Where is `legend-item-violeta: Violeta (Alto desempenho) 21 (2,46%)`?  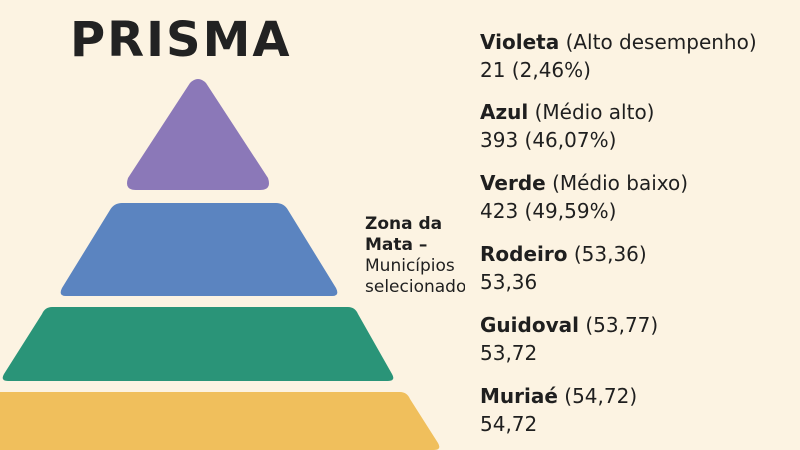 legend-item-violeta: Violeta (Alto desempenho) 21 (2,46%) is located at coordinates (638, 56).